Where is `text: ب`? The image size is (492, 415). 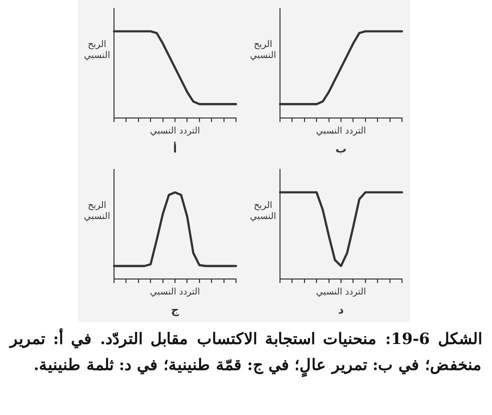 text: ب is located at coordinates (341, 149).